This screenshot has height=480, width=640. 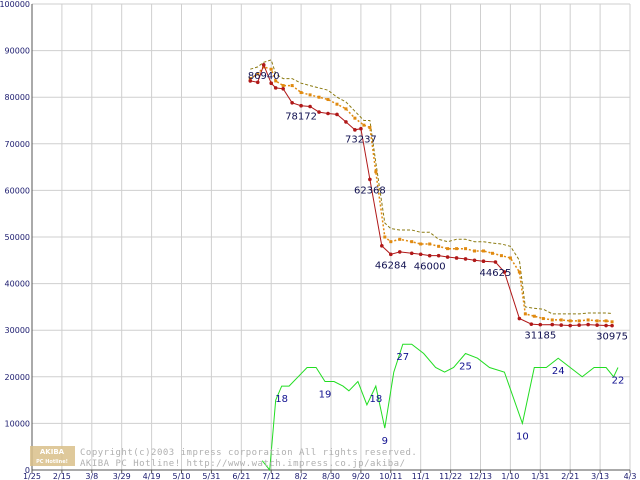 I want to click on price-data-label: 62368, so click(x=370, y=190).